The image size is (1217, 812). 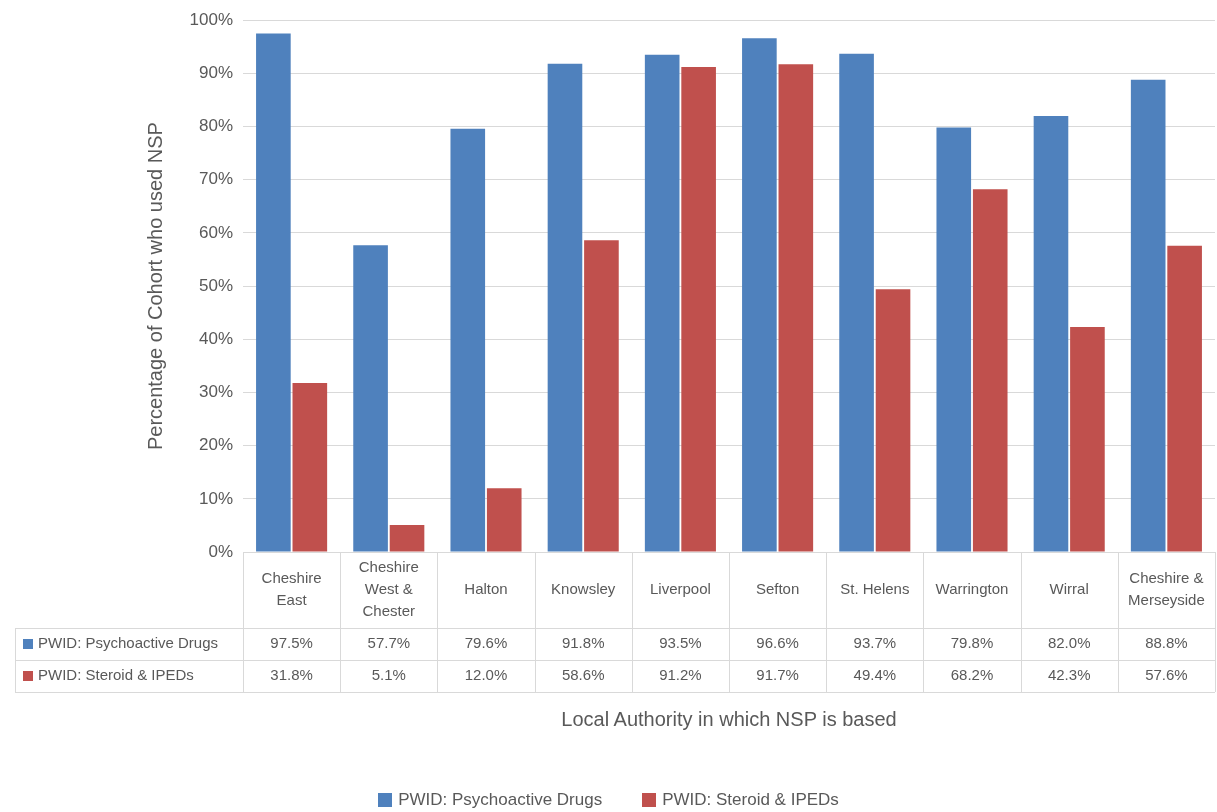 I want to click on data-label: 57.6%, so click(x=1166, y=675).